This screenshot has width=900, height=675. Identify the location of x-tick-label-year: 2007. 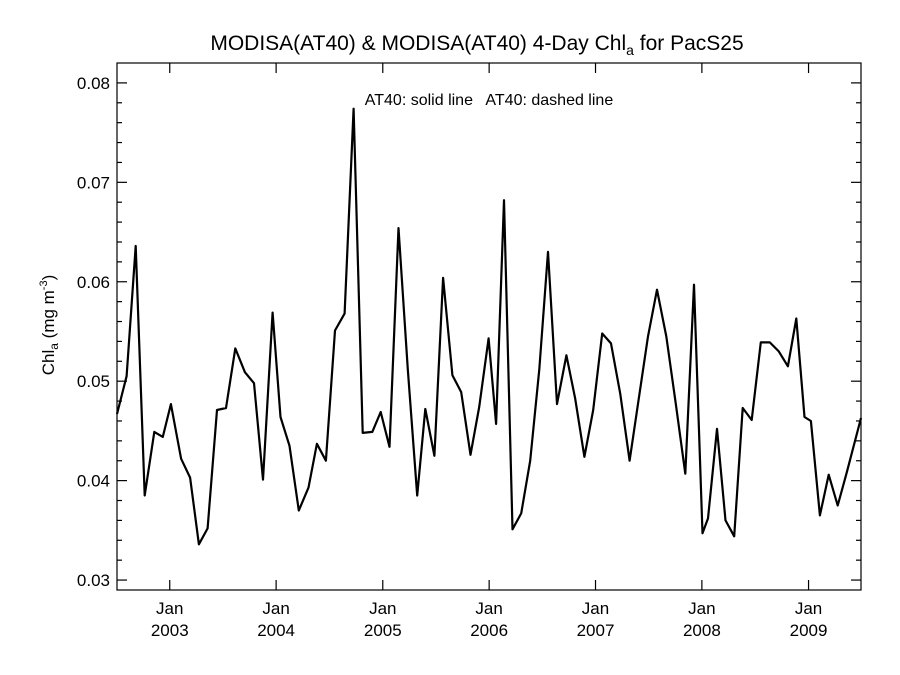
(596, 630).